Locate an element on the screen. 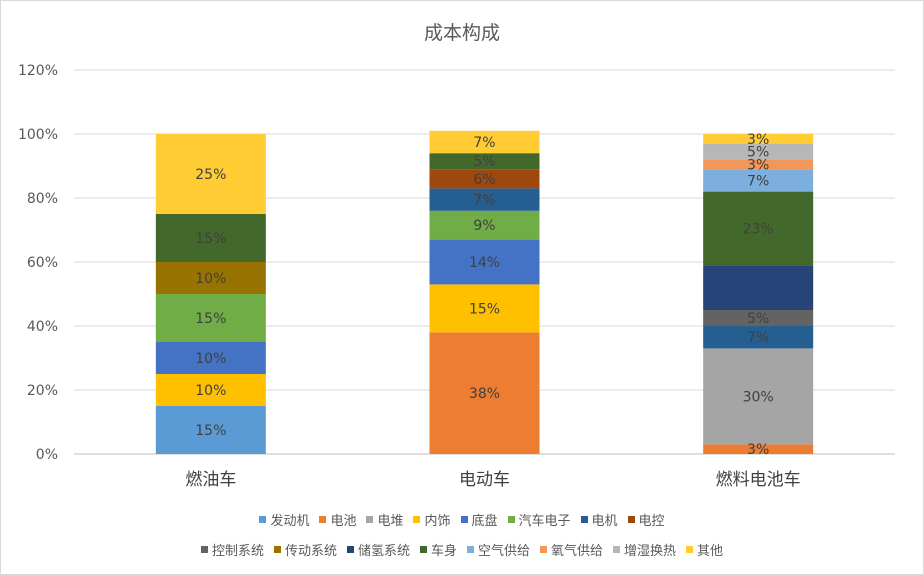 This screenshot has height=575, width=924. legend-item: 电控 is located at coordinates (646, 519).